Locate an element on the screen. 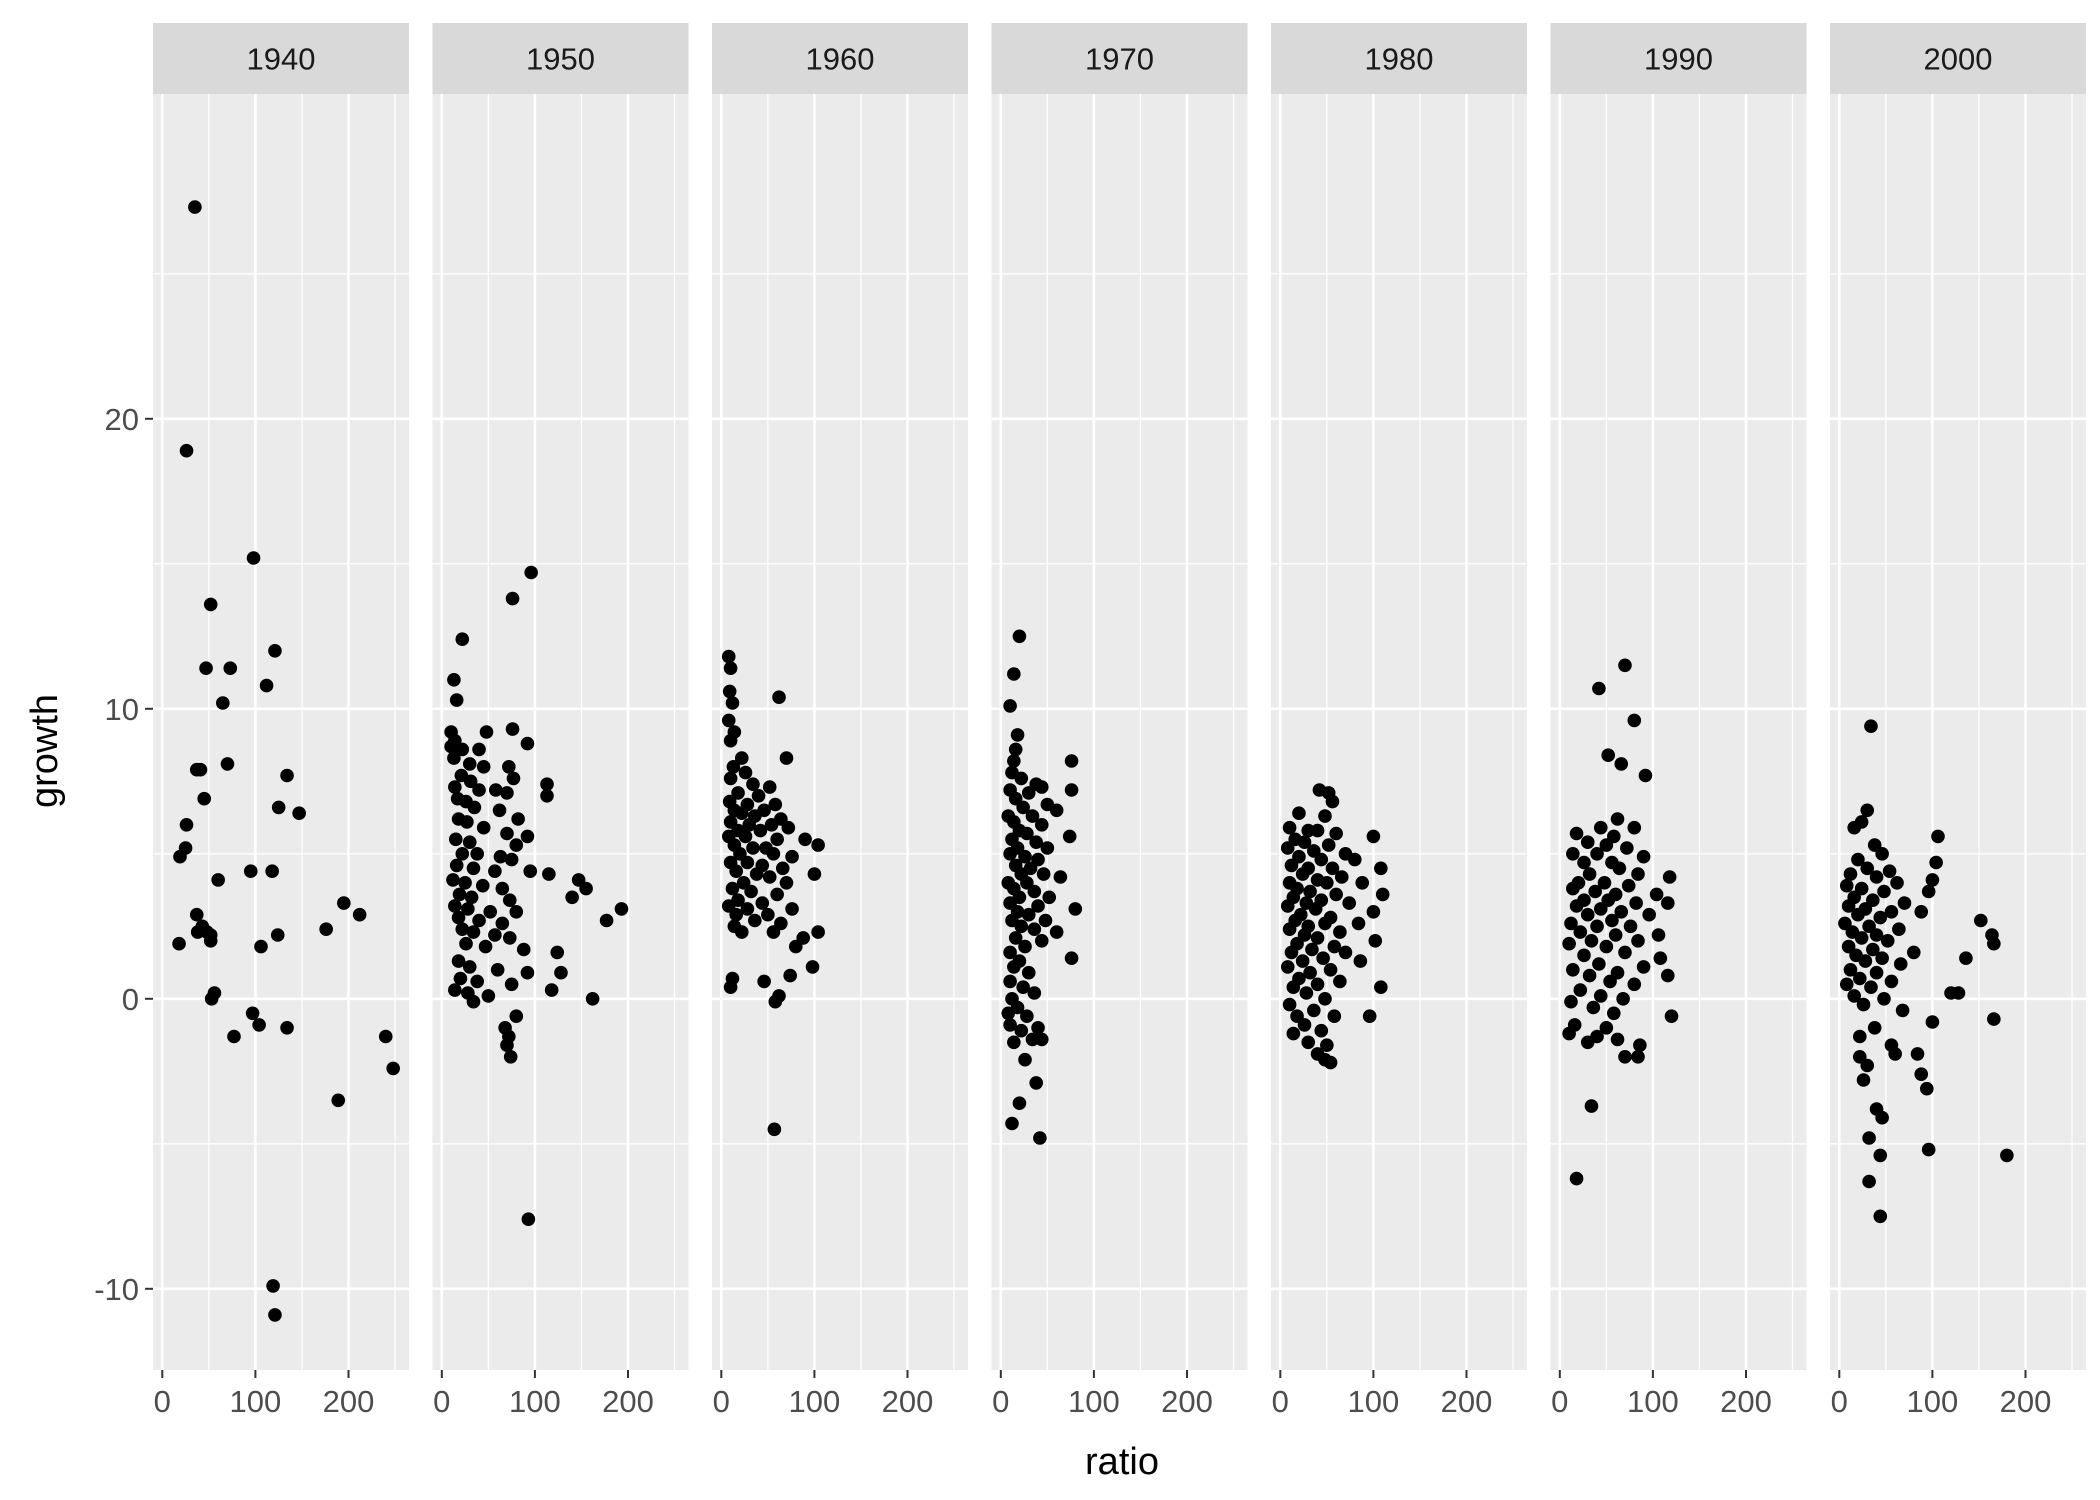 The image size is (2100, 1500). facet-panel-1950: 1950 0 100 200 is located at coordinates (560, 721).